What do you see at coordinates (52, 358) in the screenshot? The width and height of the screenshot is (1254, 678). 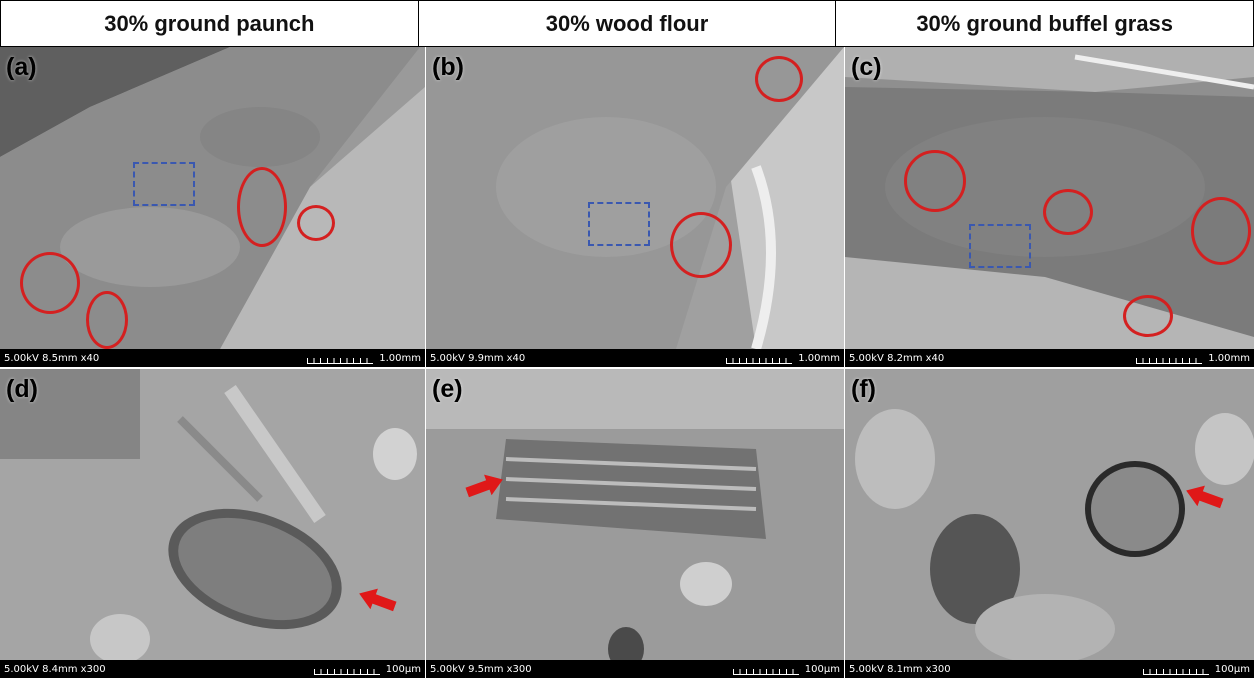 I see `sem-info-text: 5.00kV 8.5mm x40` at bounding box center [52, 358].